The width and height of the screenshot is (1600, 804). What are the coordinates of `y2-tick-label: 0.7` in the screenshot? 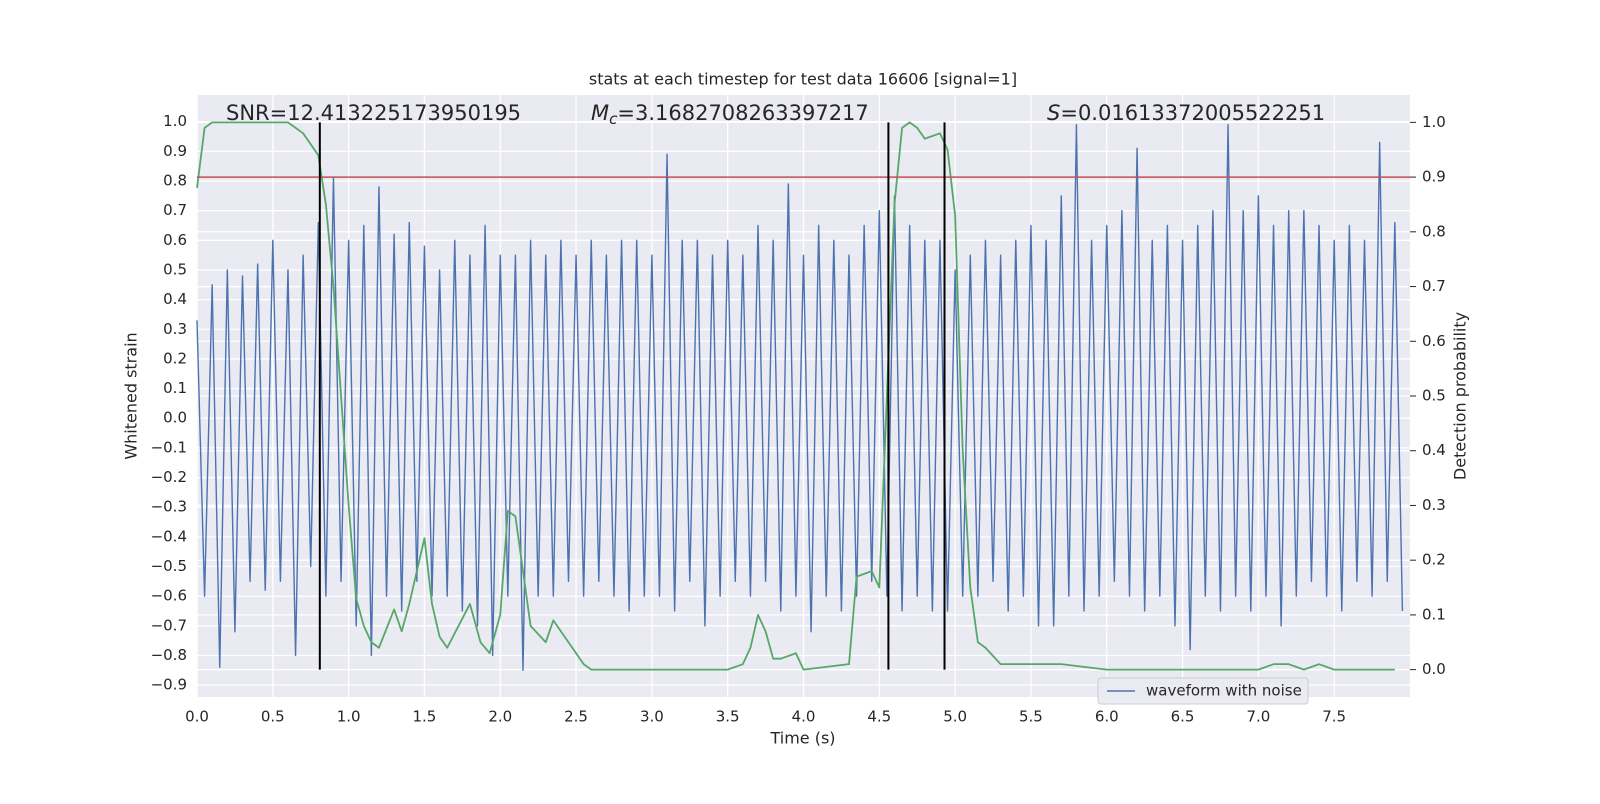 It's located at (1434, 286).